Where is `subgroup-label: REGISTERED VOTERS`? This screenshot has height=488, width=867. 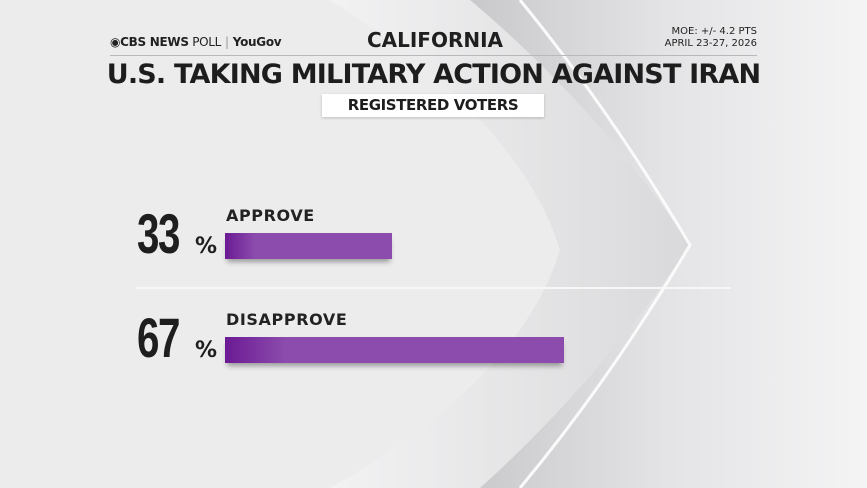 subgroup-label: REGISTERED VOTERS is located at coordinates (433, 105).